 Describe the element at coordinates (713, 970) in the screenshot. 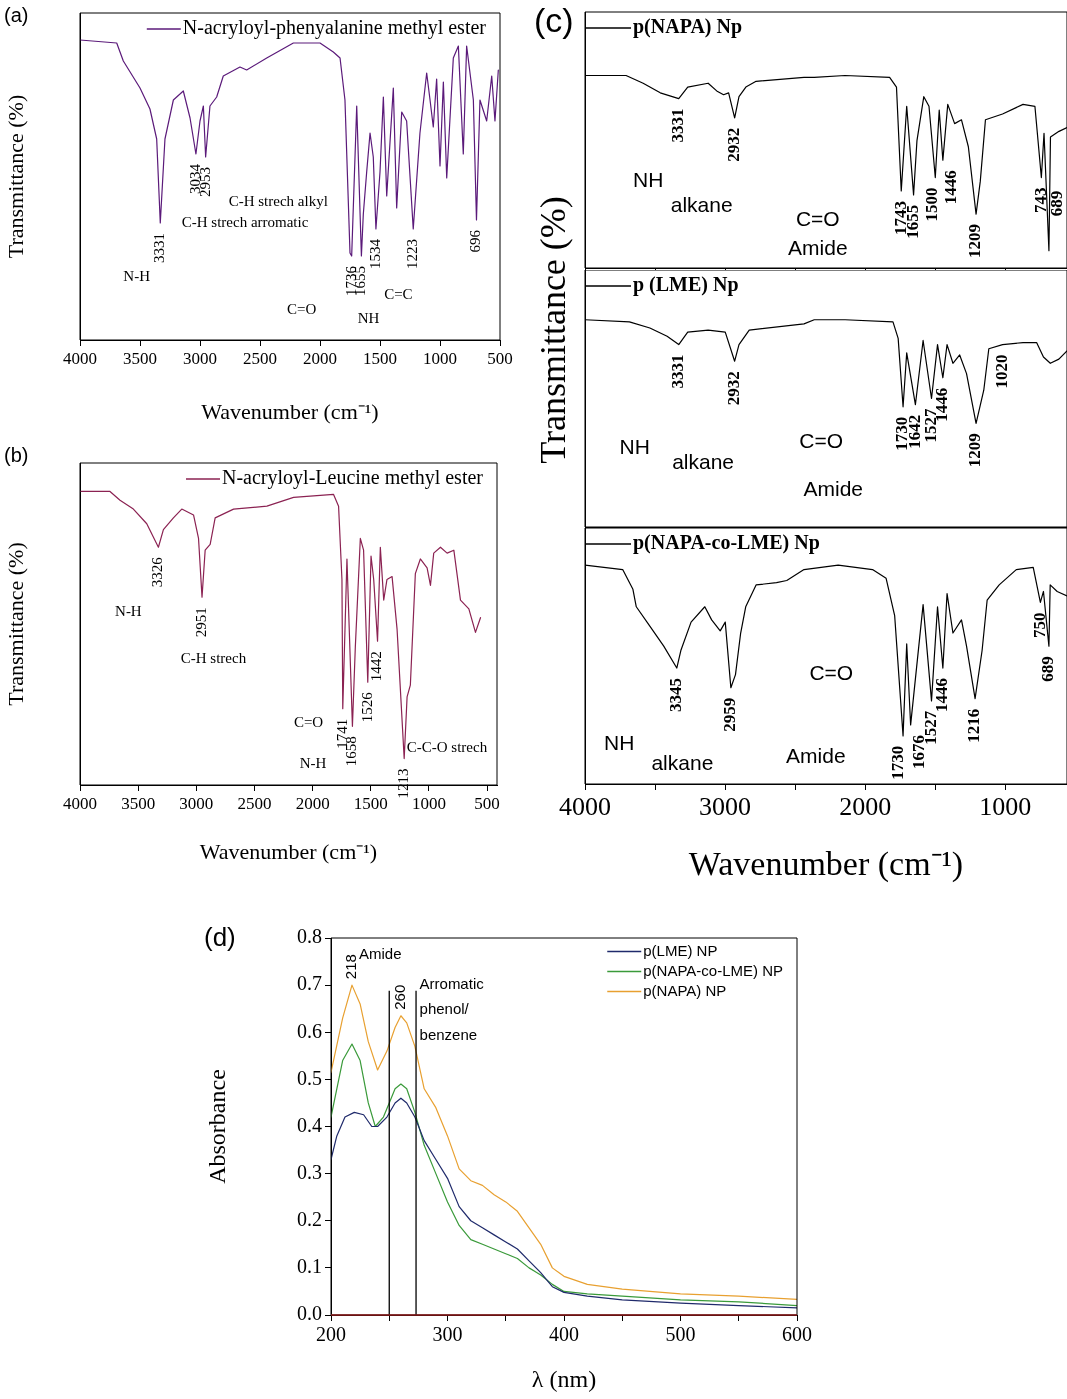

I see `legend-label: p(NAPA-co-LME) NP` at that location.